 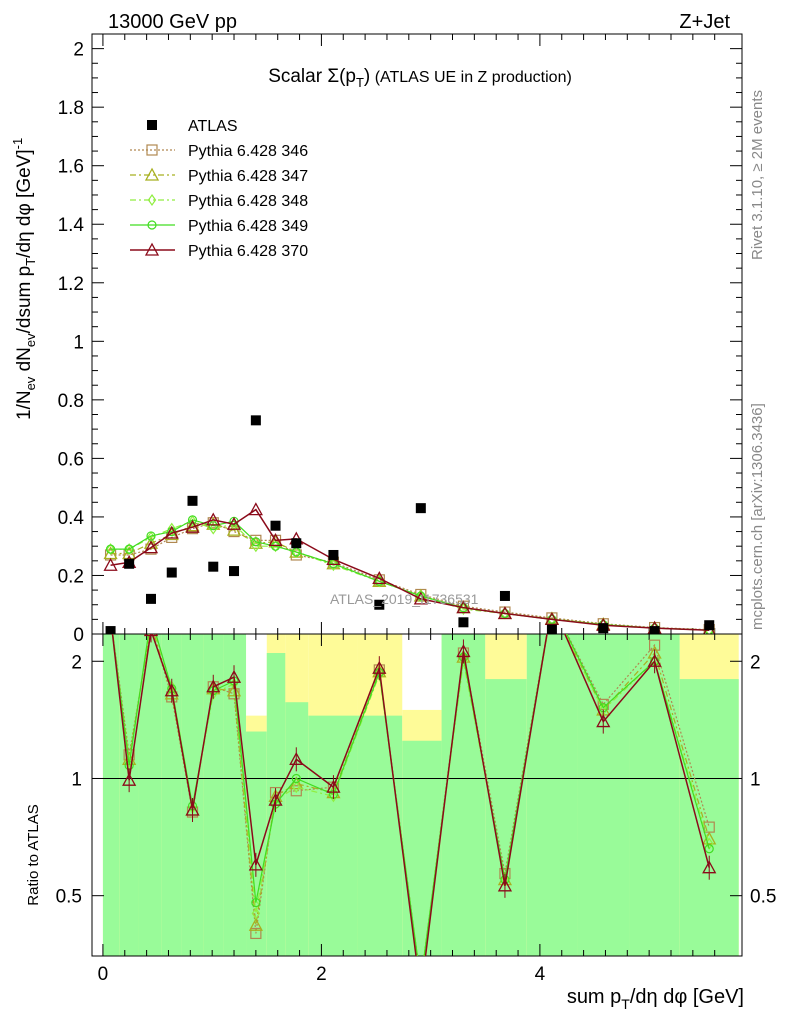 What do you see at coordinates (321, 974) in the screenshot?
I see `x-tick-label: 2` at bounding box center [321, 974].